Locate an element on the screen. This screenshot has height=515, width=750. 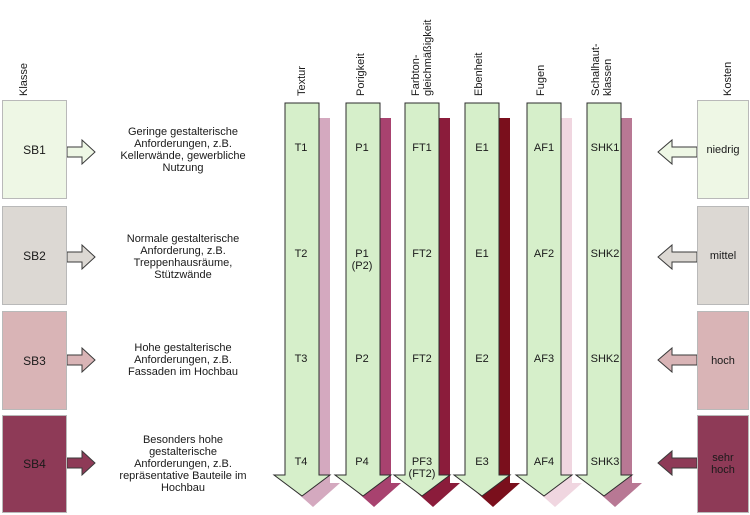
cell-textur-sb3: T3 is located at coordinates (301, 359).